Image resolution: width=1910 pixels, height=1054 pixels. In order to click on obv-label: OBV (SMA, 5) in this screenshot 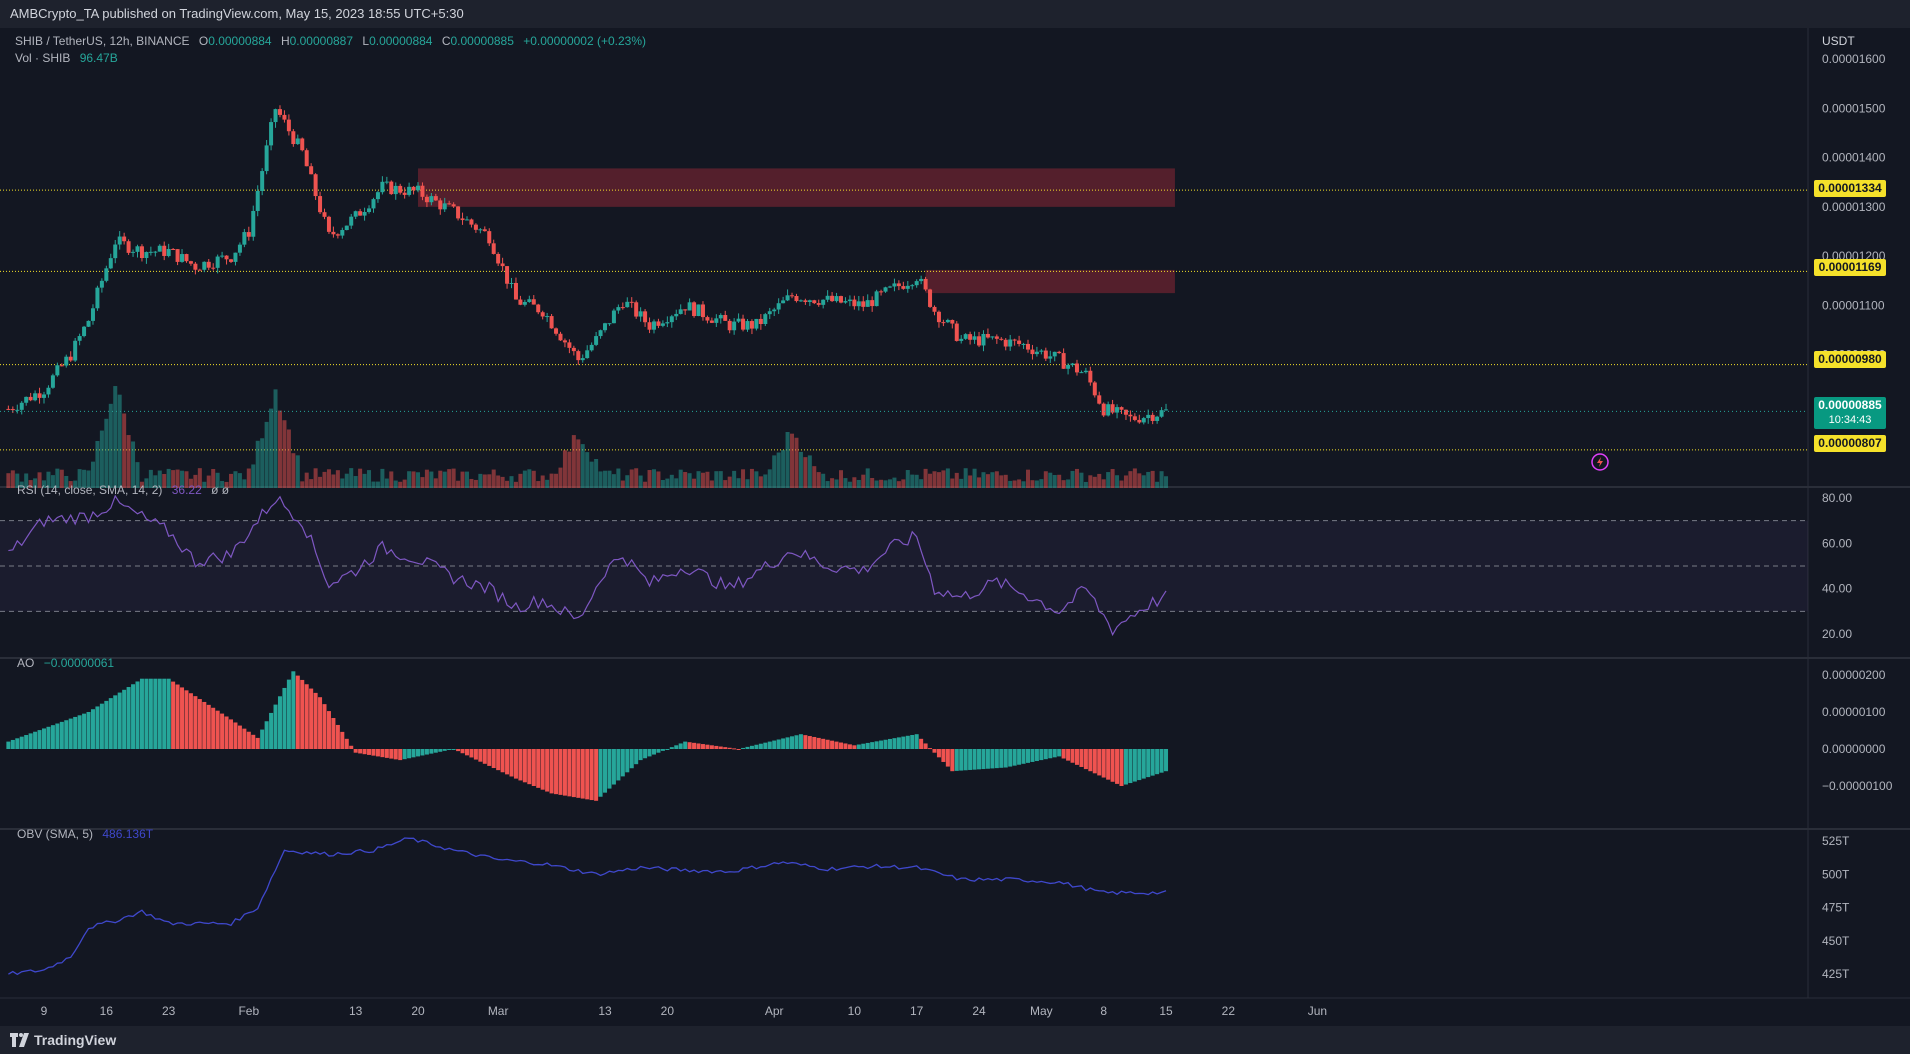, I will do `click(55, 834)`.